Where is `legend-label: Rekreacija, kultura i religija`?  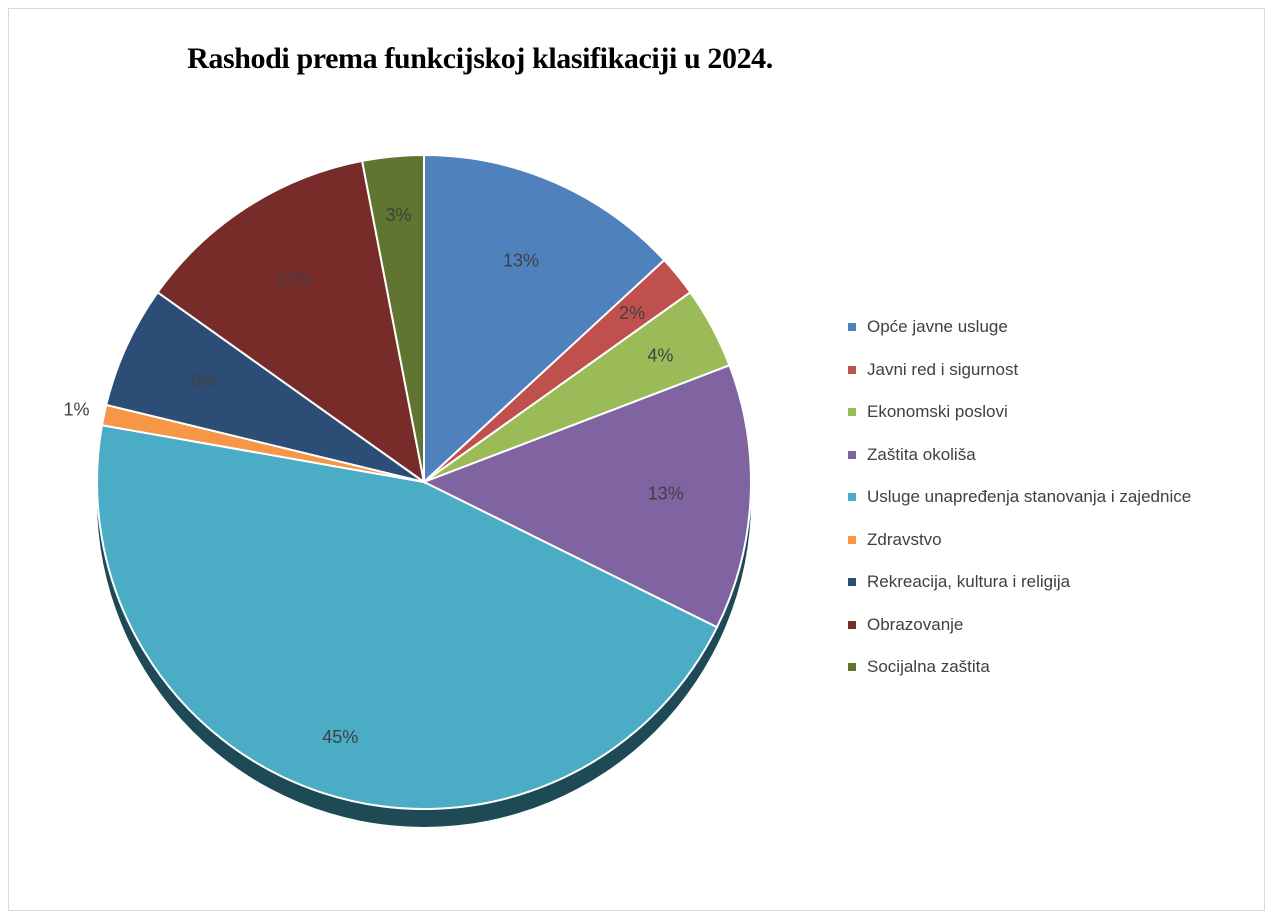
legend-label: Rekreacija, kultura i religija is located at coordinates (969, 582).